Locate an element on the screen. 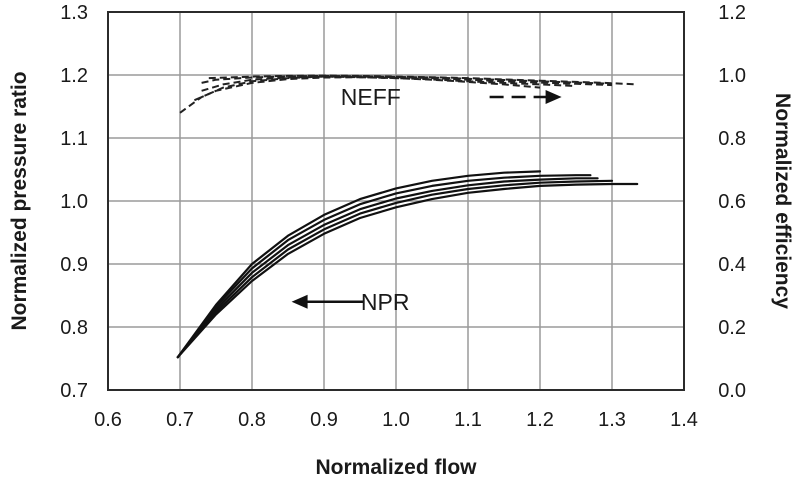 The width and height of the screenshot is (800, 481). x-tick-label: 1.3 is located at coordinates (612, 420).